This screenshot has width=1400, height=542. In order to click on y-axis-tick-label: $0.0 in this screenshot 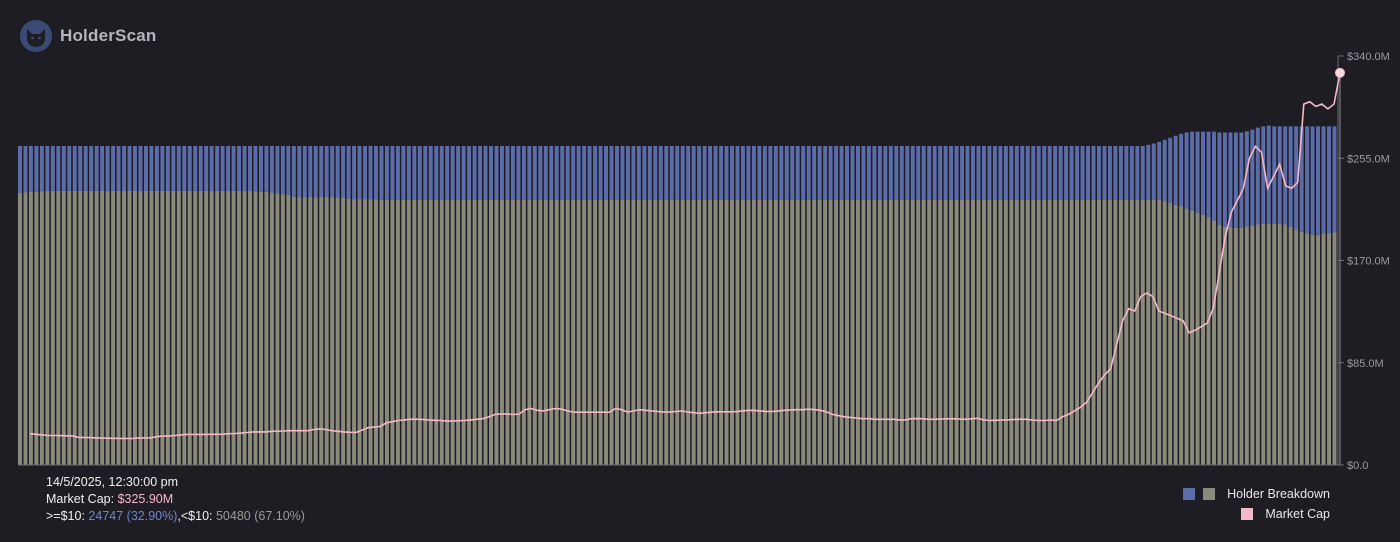, I will do `click(1357, 466)`.